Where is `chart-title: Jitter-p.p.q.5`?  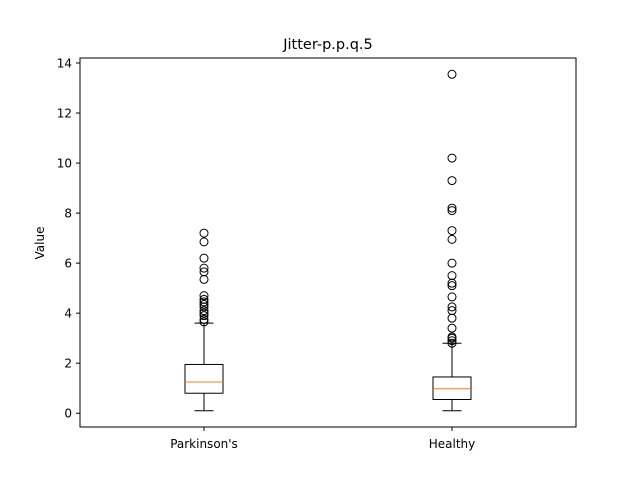
chart-title: Jitter-p.p.q.5 is located at coordinates (327, 45).